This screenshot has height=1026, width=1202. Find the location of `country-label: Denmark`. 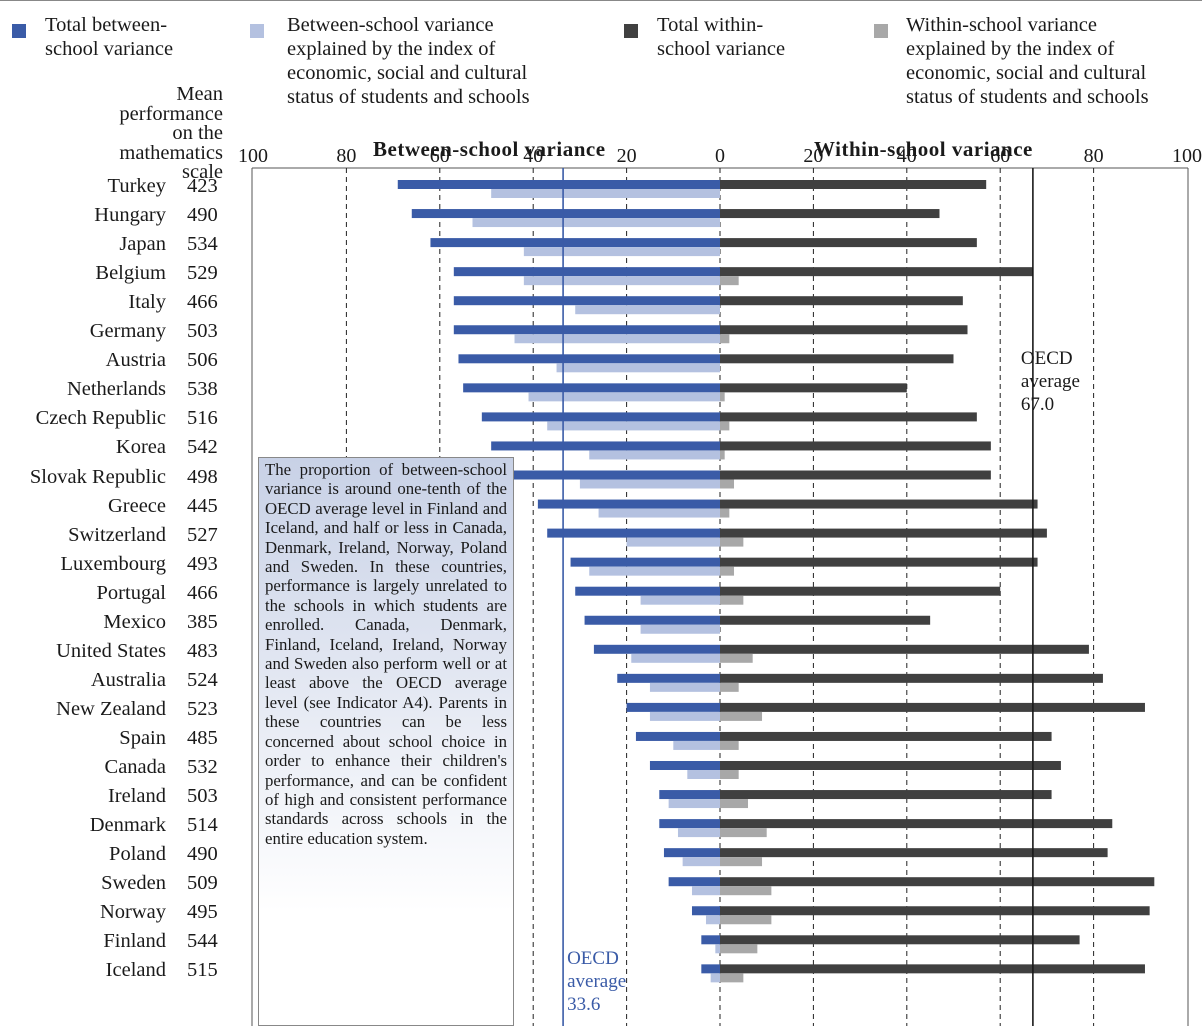

country-label: Denmark is located at coordinates (127, 825).